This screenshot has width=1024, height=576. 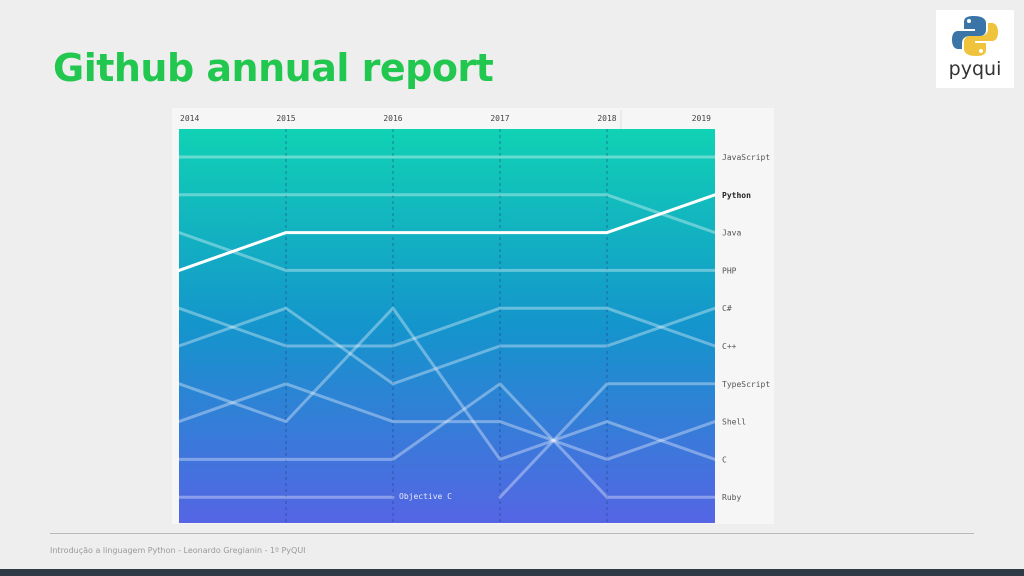 I want to click on footer-divider, so click(x=512, y=533).